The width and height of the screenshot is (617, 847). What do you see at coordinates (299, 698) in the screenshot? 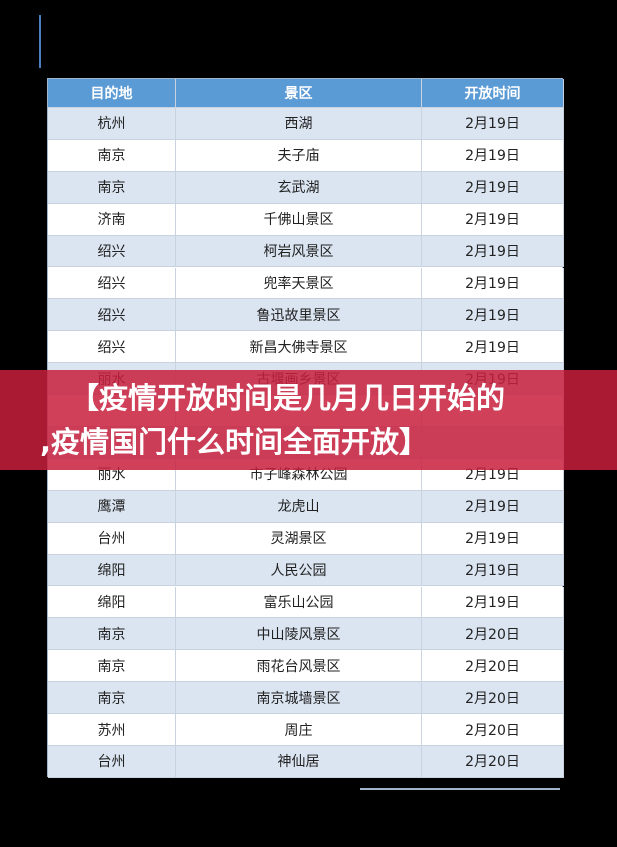
I see `table-cell: 南京城墙景区` at bounding box center [299, 698].